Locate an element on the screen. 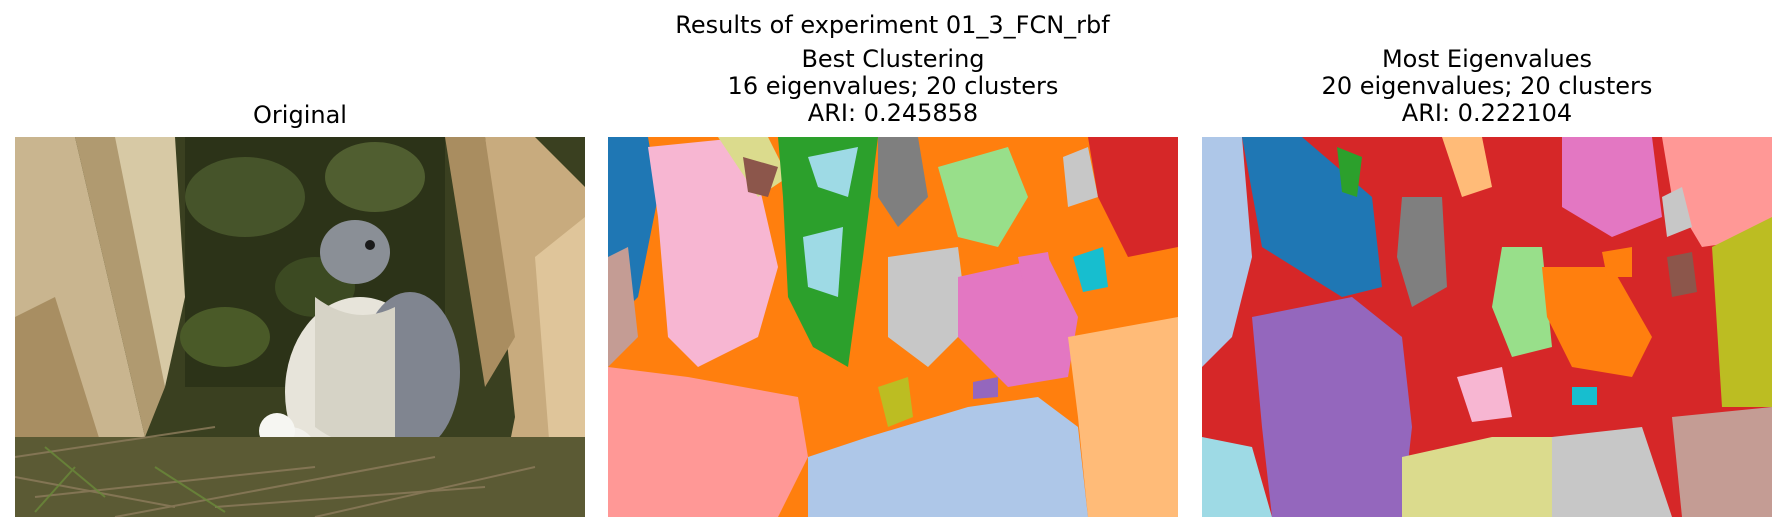 The image size is (1785, 532). best-clustering-title: Best Clustering is located at coordinates (893, 59).